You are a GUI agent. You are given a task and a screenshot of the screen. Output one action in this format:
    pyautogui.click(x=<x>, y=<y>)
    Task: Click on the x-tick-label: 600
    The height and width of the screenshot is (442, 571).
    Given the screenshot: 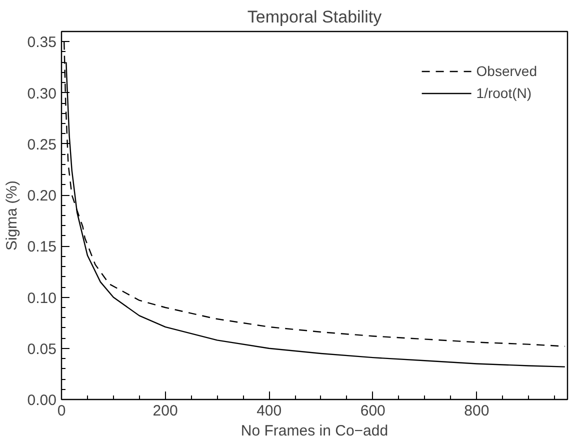 What is the action you would take?
    pyautogui.click(x=373, y=411)
    